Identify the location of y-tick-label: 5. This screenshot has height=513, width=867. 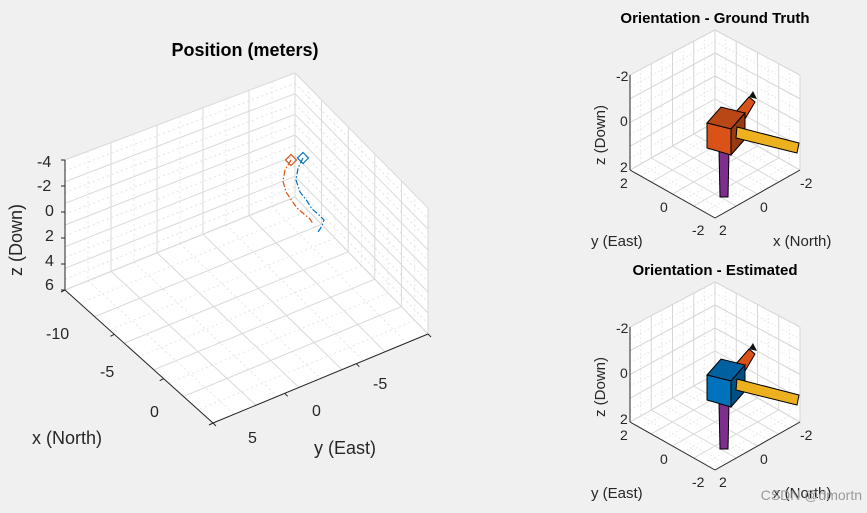
(252, 438).